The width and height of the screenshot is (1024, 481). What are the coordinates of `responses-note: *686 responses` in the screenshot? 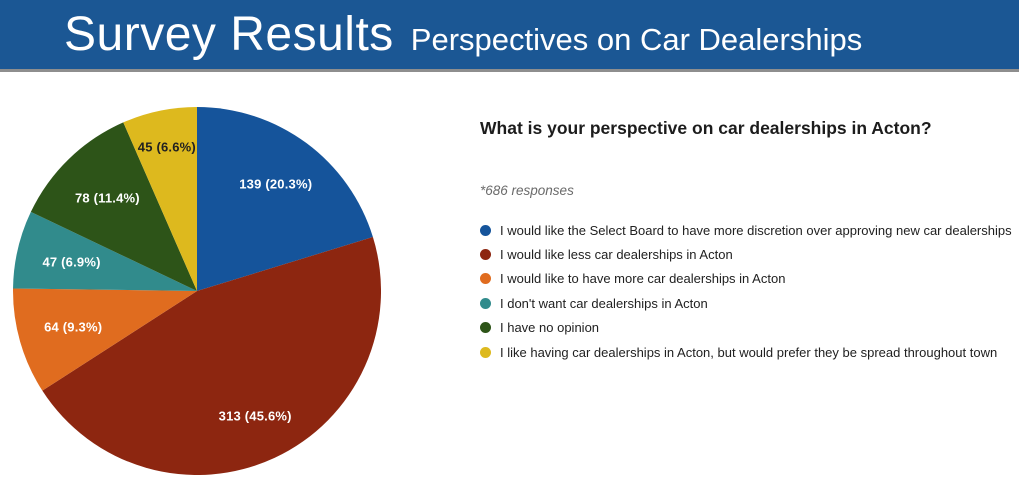 It's located at (527, 190).